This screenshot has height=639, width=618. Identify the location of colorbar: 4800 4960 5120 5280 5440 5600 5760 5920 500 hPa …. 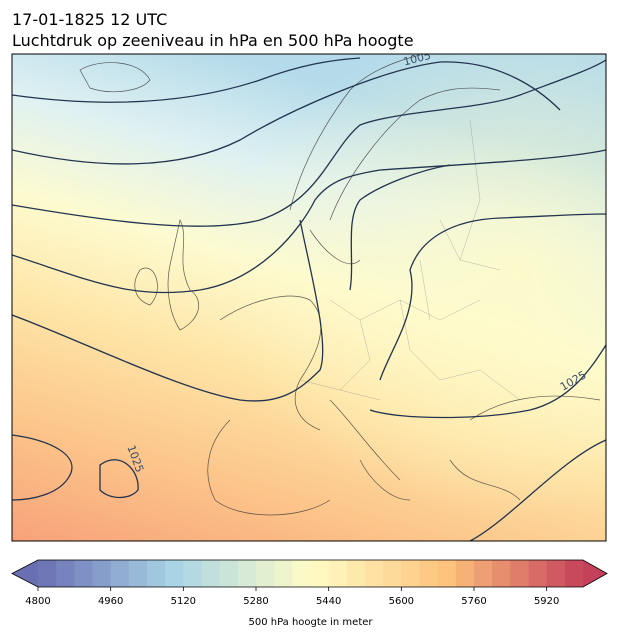
(309, 593).